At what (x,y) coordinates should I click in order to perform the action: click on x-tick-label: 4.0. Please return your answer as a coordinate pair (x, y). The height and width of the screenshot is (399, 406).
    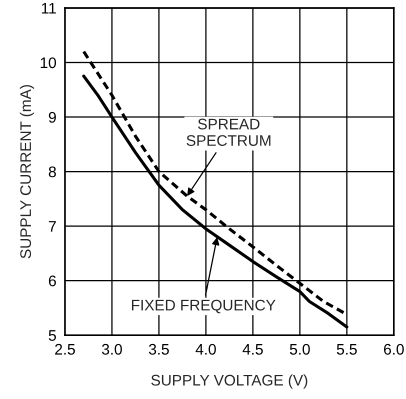
    Looking at the image, I should click on (206, 349).